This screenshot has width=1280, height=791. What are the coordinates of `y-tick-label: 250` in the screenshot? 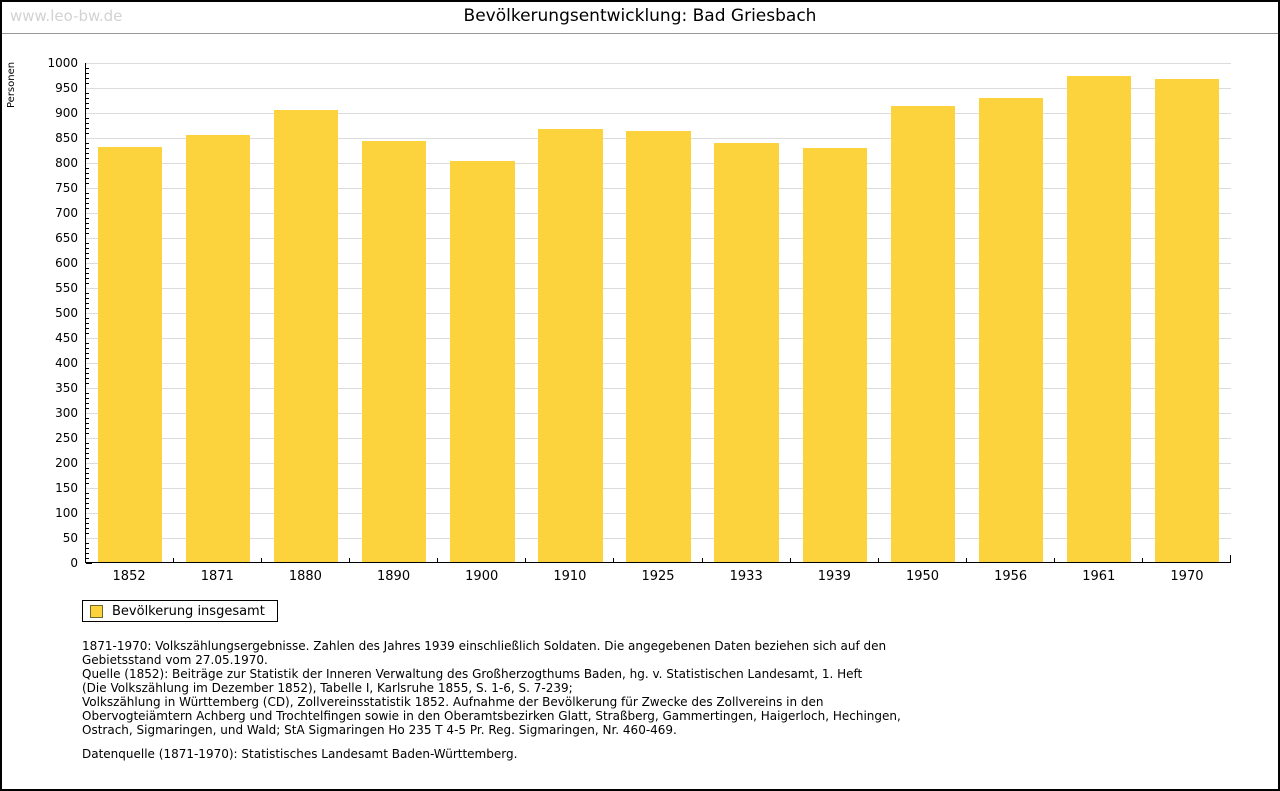 It's located at (66, 438).